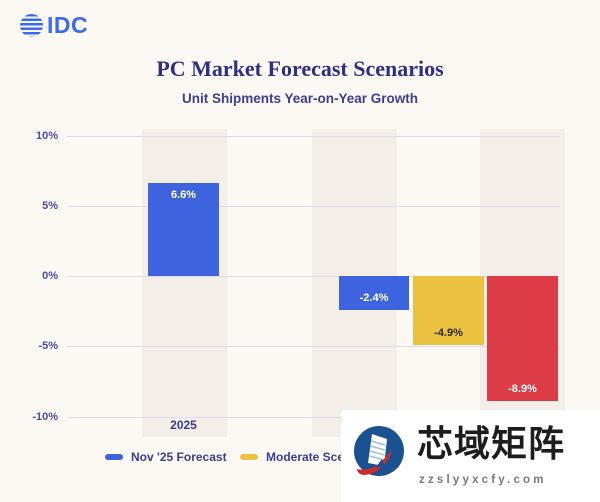  I want to click on y-axis-tick-label: -5%, so click(48, 346).